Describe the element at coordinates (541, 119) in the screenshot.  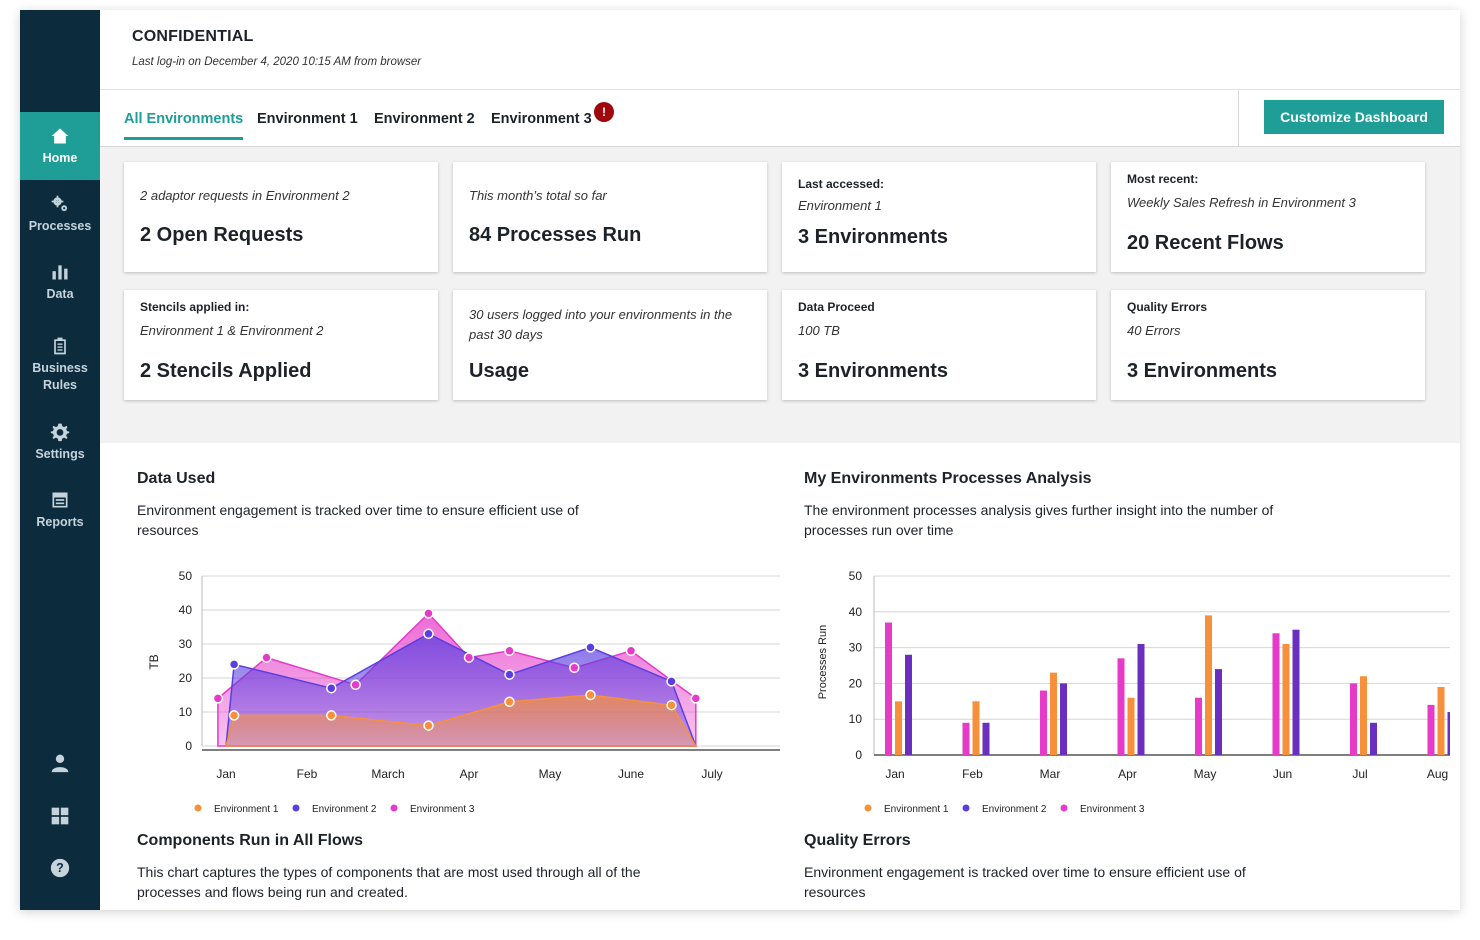
I see `tab-environment-3: Environment 3` at that location.